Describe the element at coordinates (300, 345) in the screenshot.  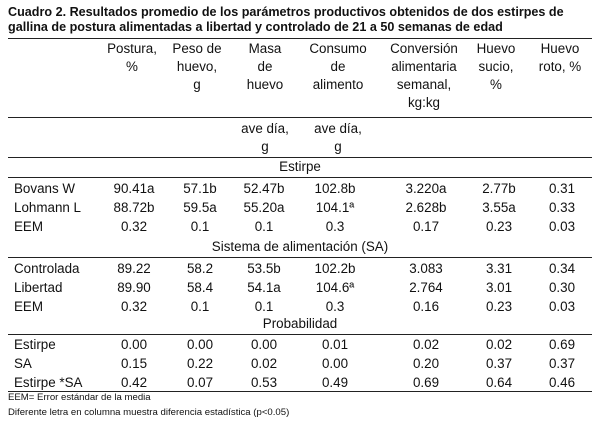
I see `table-row: Estirpe 0.00 0.00 0.00 0.01 0.02 0.02 0.69` at that location.